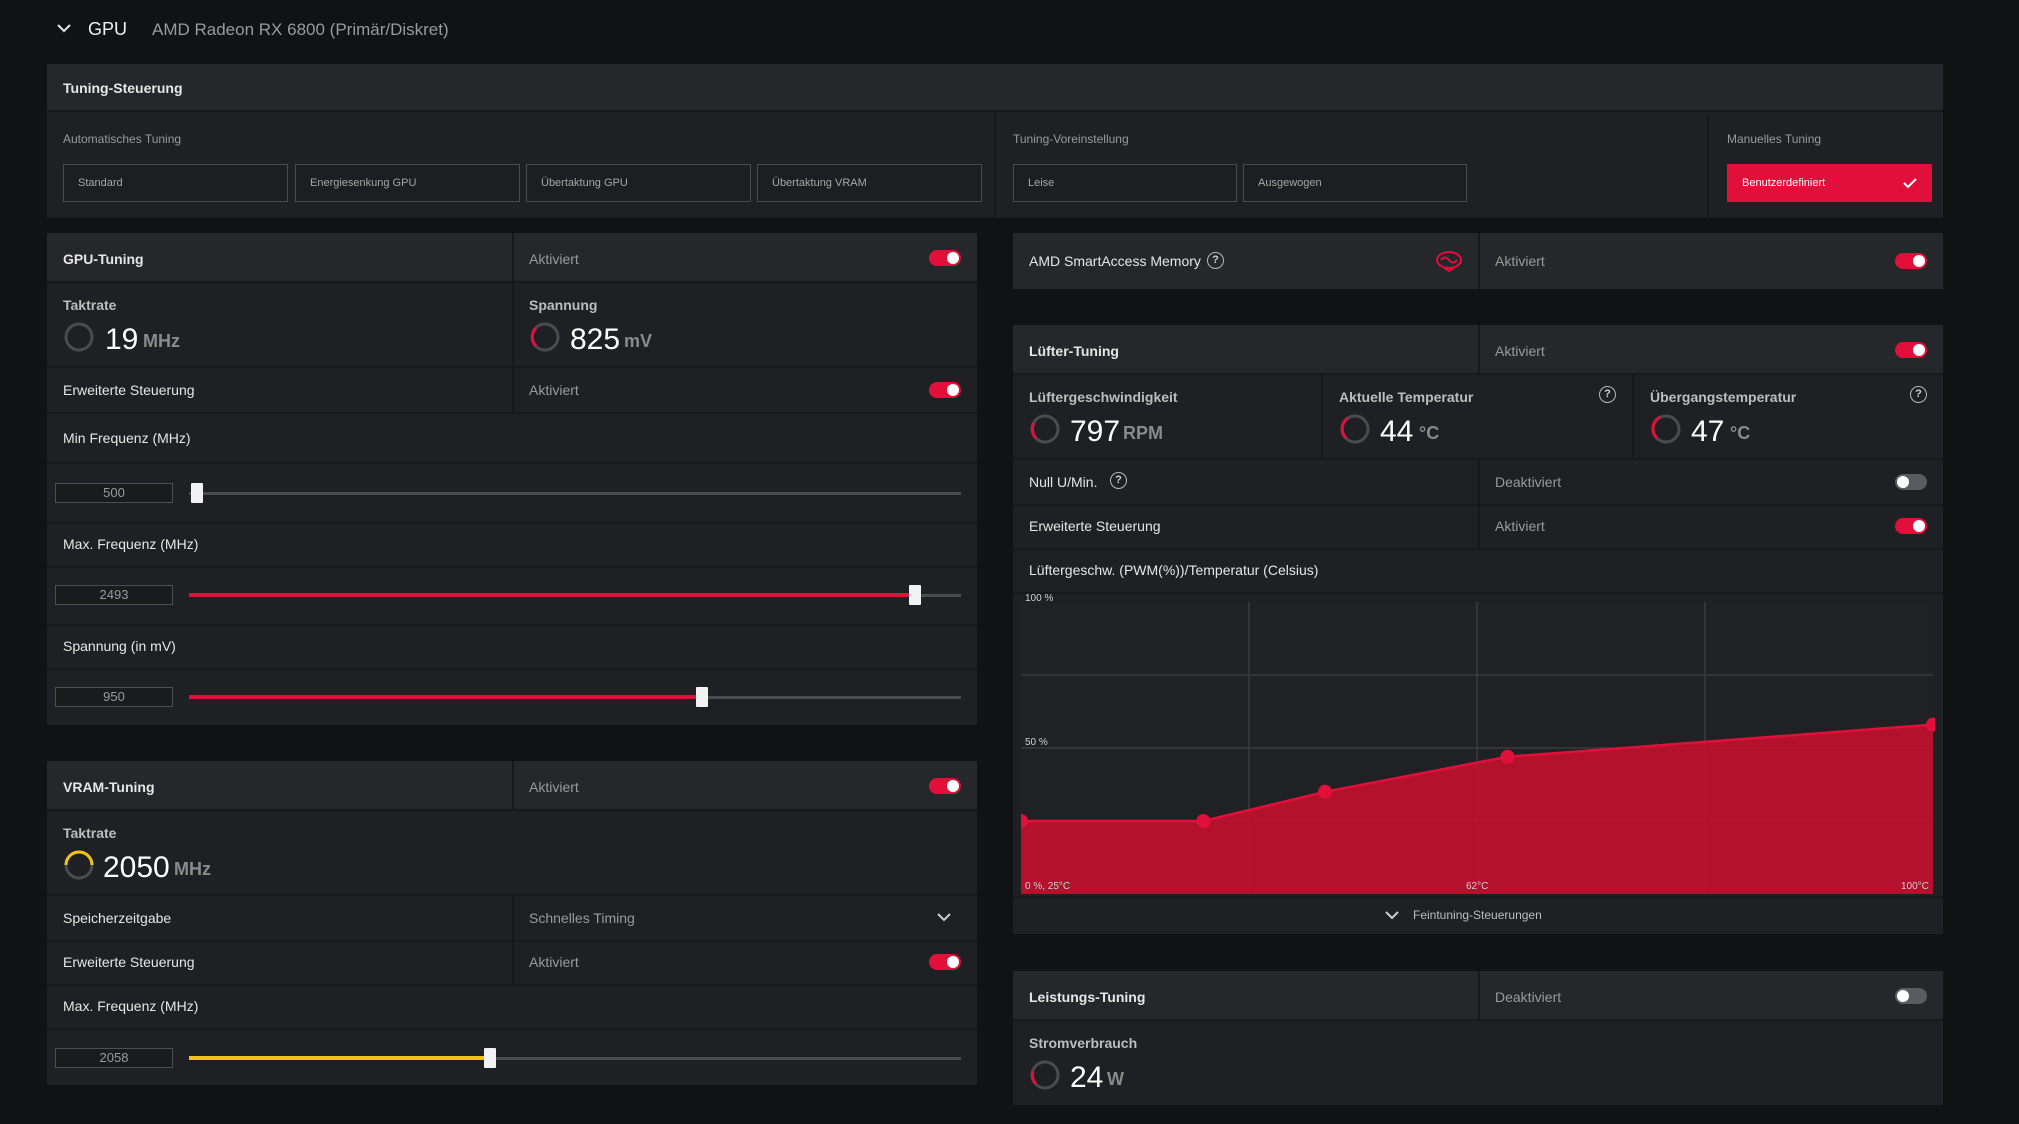  What do you see at coordinates (175, 183) in the screenshot?
I see `preset-standard-button: Standard` at bounding box center [175, 183].